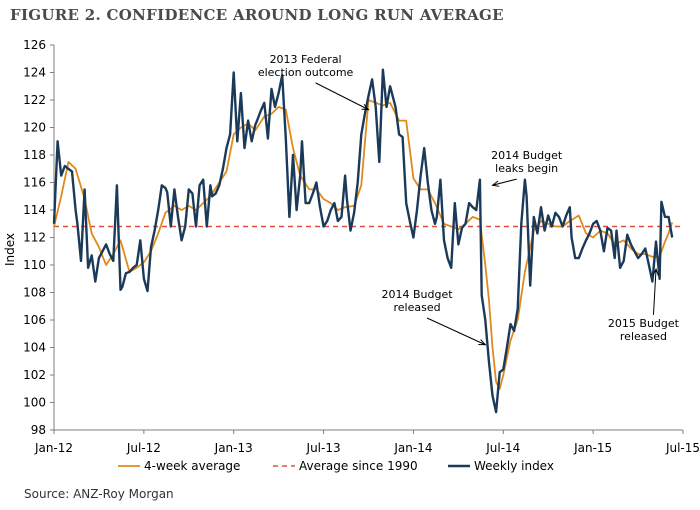 The image size is (700, 510). Describe the element at coordinates (34, 73) in the screenshot. I see `y-tick-label: 124` at that location.